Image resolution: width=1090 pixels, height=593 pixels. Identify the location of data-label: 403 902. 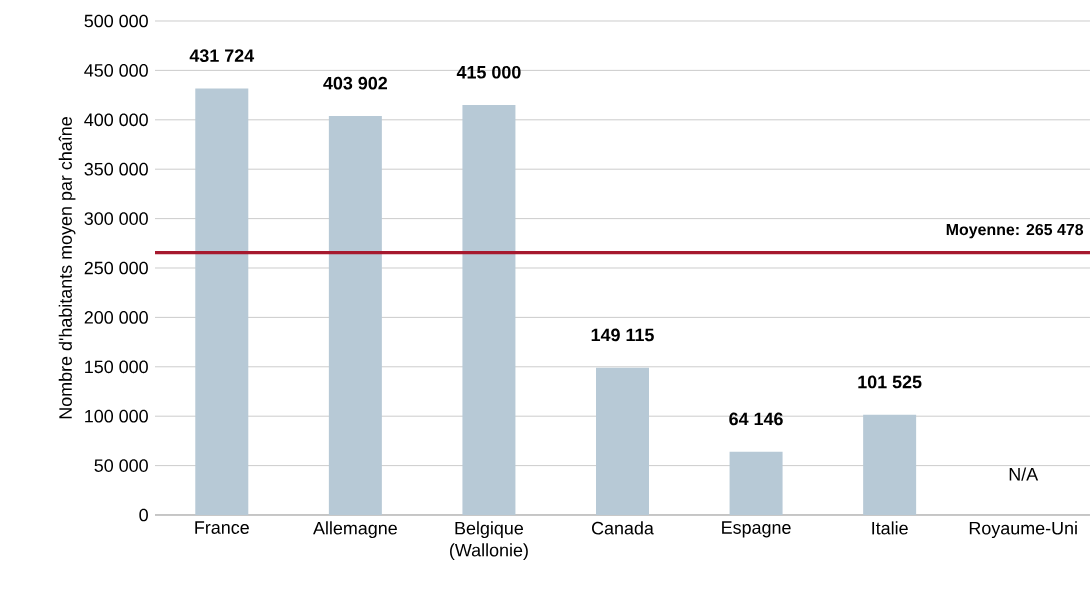
(355, 83).